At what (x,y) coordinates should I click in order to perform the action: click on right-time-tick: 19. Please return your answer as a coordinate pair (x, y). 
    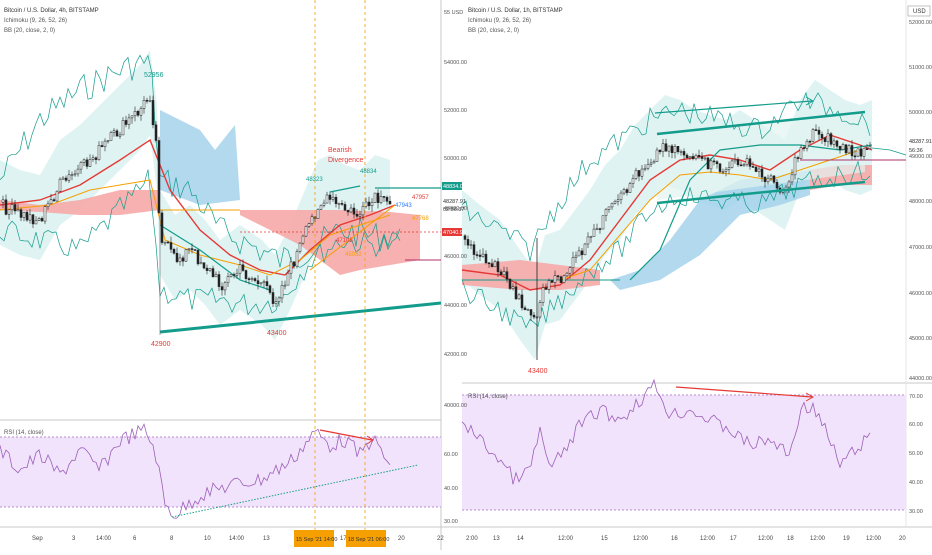
    Looking at the image, I should click on (846, 539).